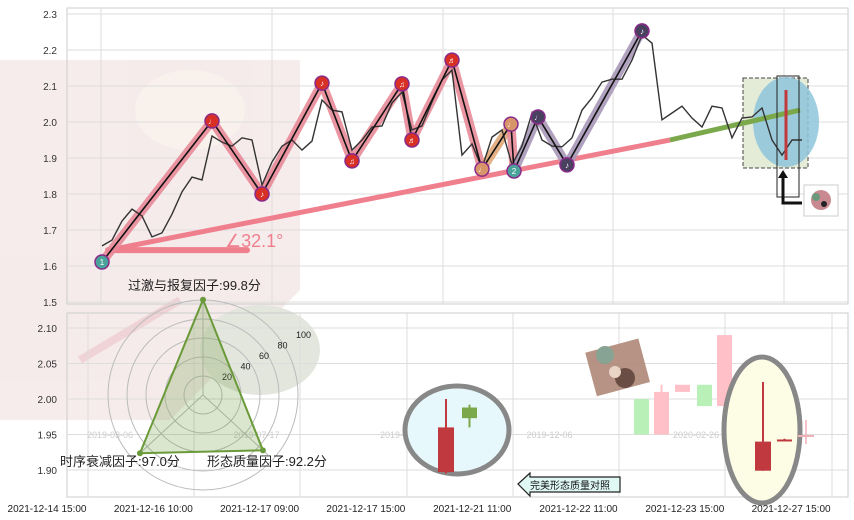  I want to click on callout-label: 完美形态质量对照, so click(570, 485).